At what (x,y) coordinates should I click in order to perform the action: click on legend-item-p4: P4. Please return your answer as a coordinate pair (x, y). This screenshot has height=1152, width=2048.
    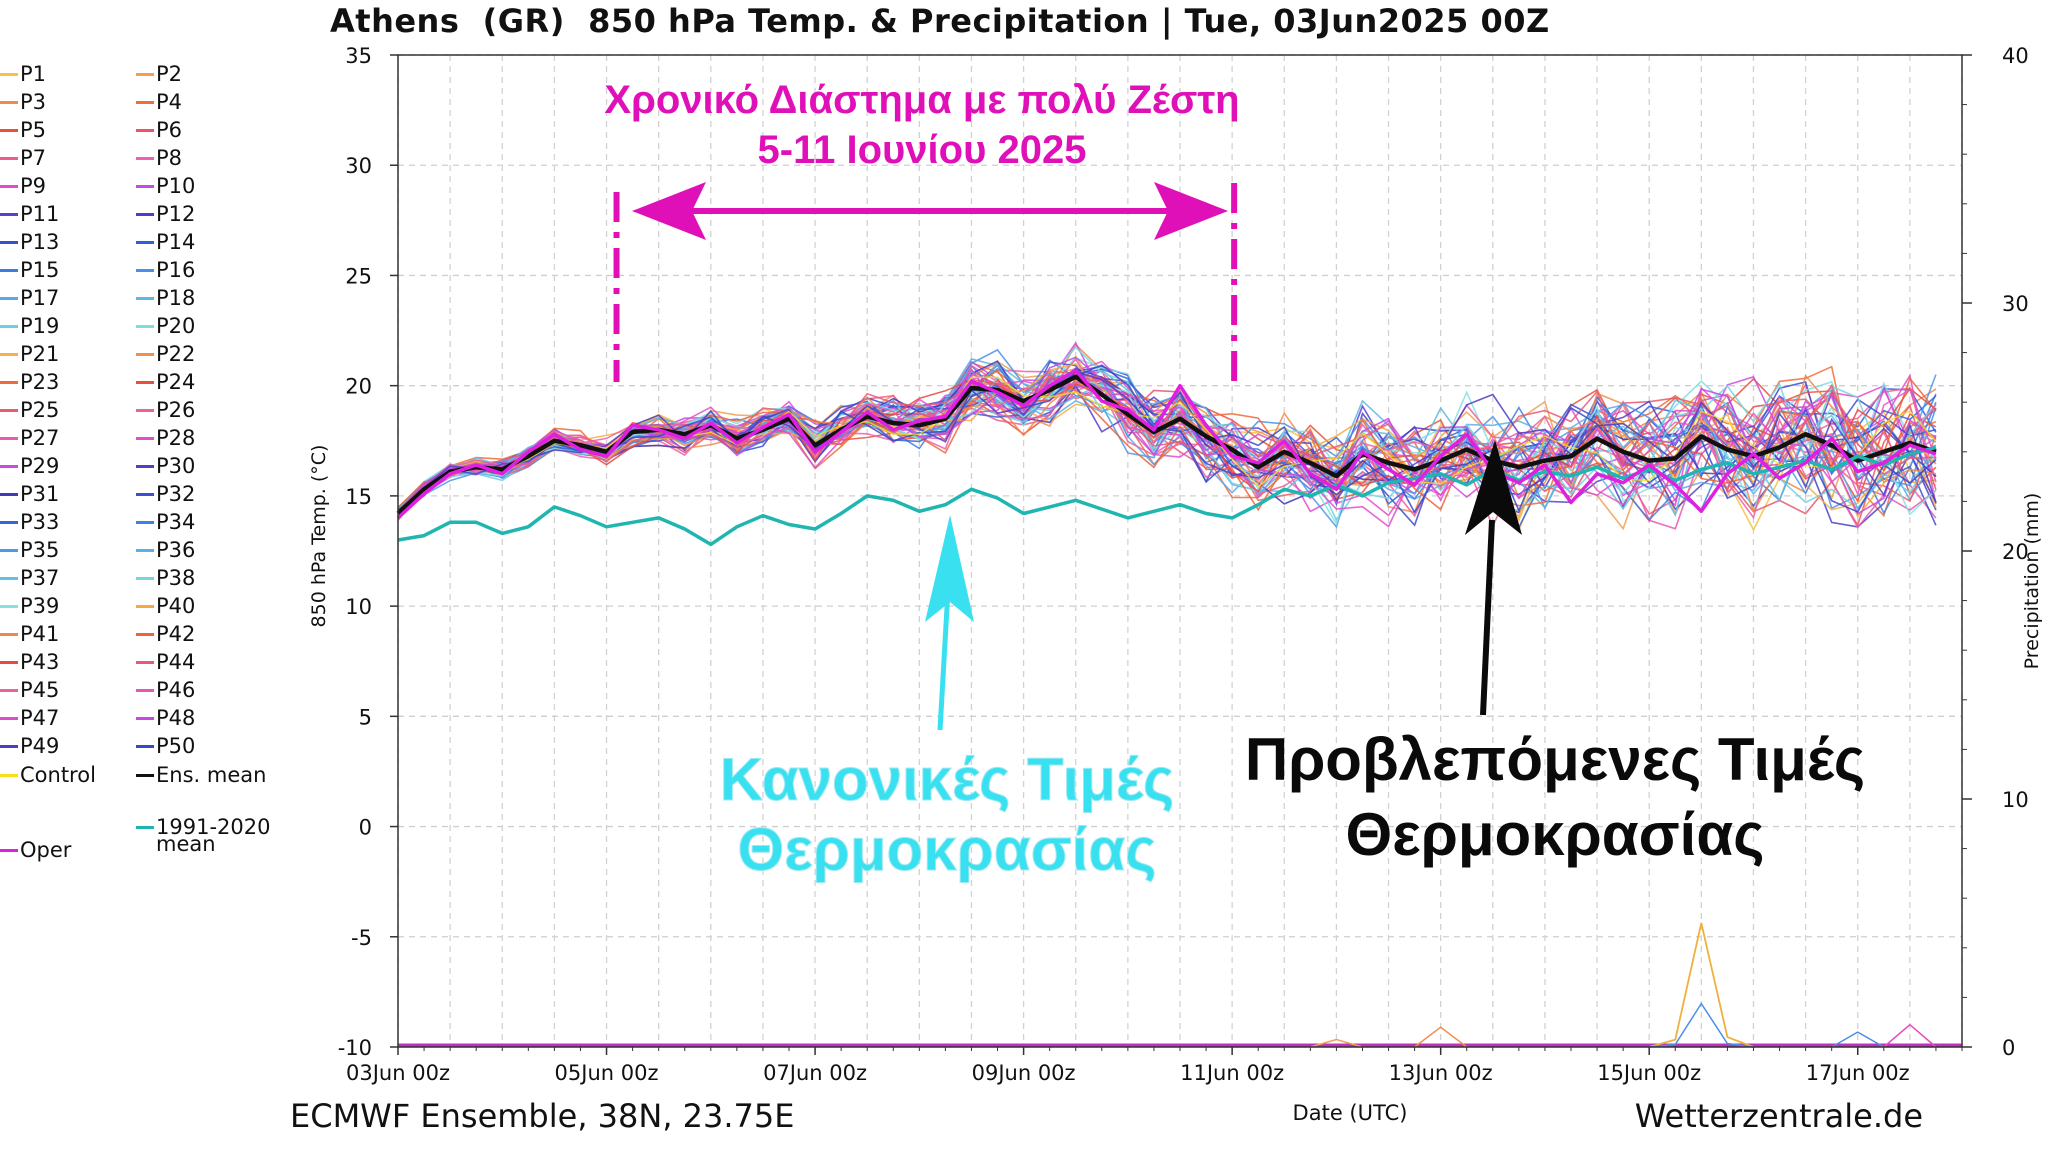
    Looking at the image, I should click on (159, 102).